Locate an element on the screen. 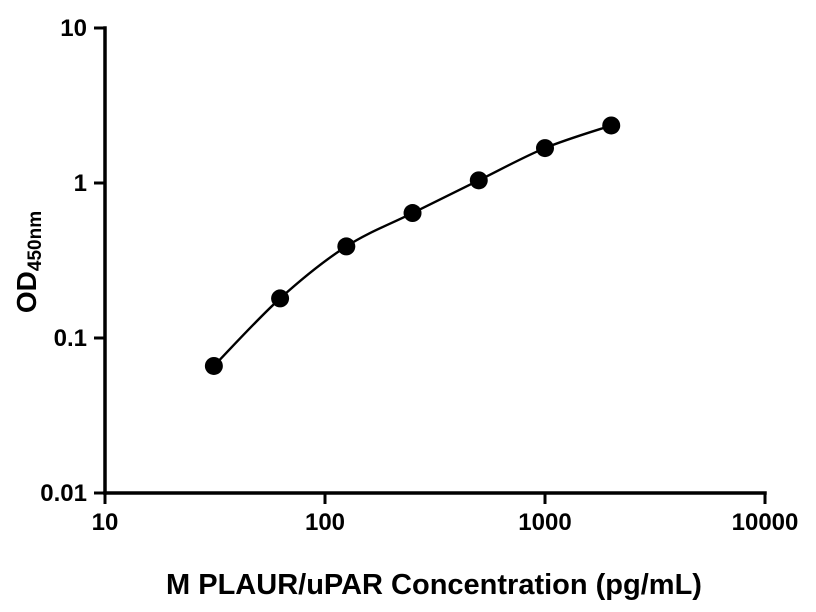 This screenshot has width=816, height=612. y-tick-label: 10 is located at coordinates (73, 28).